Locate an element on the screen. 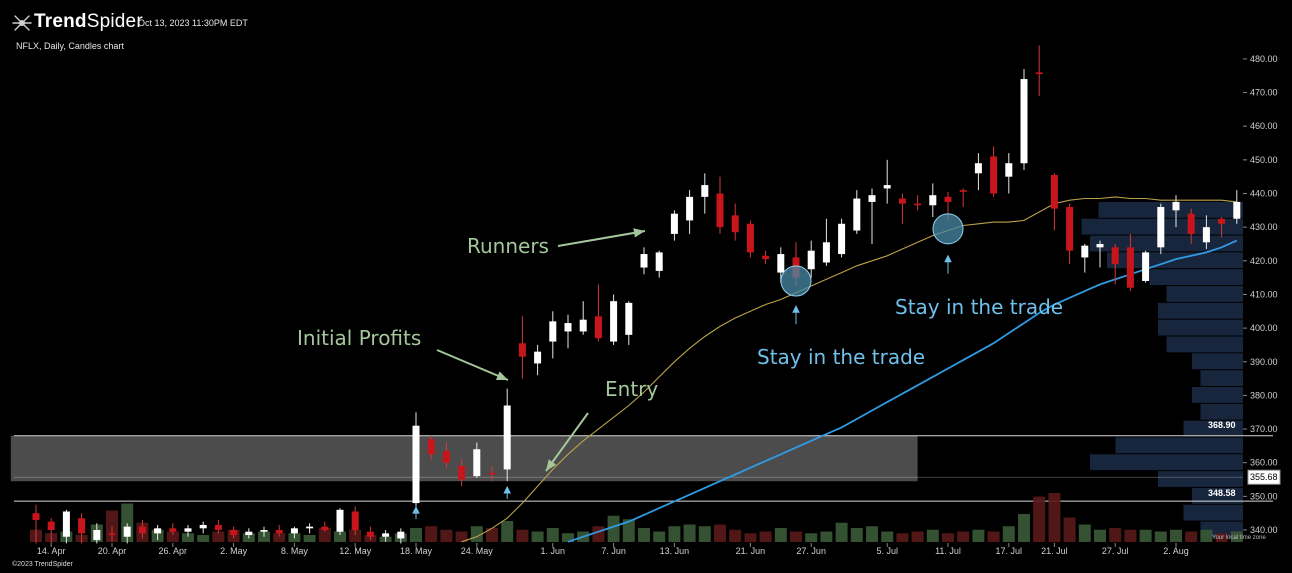 Image resolution: width=1292 pixels, height=573 pixels. y-tick-label: 470.00 is located at coordinates (1264, 93).